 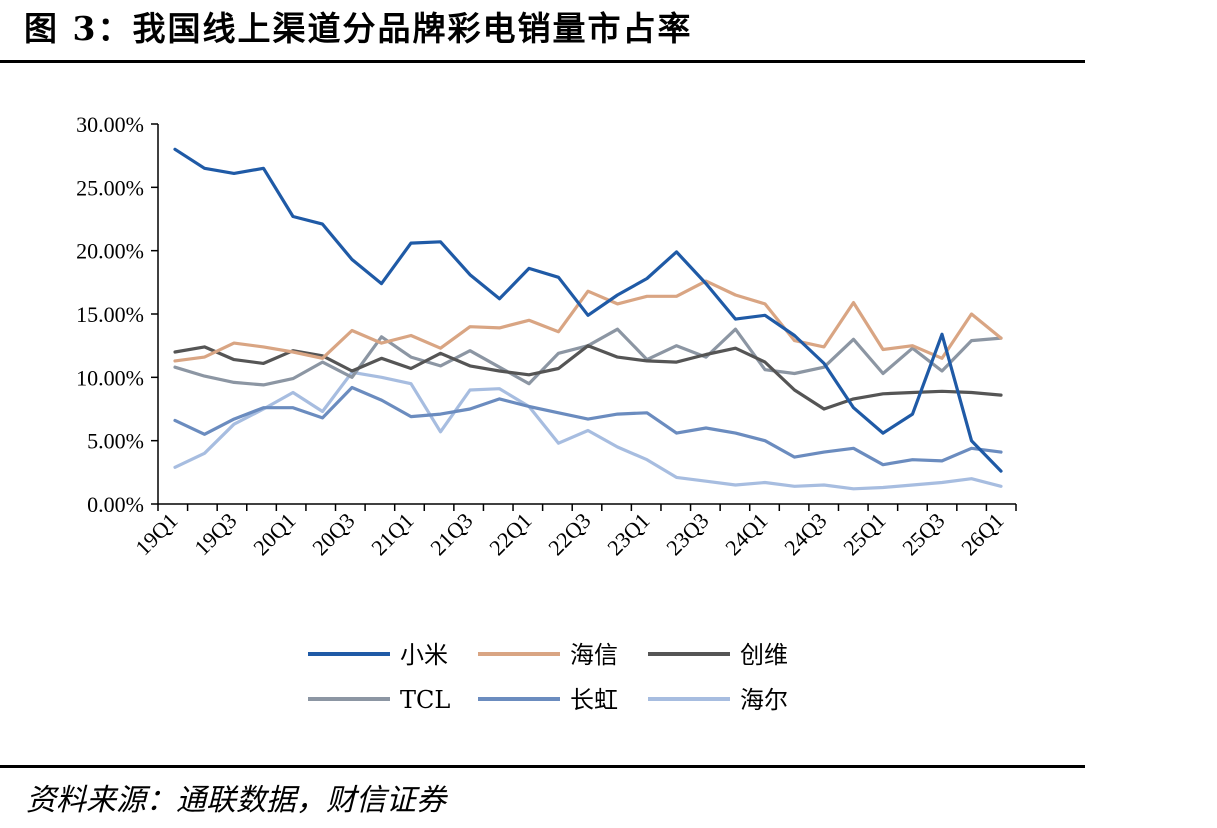 What do you see at coordinates (594, 700) in the screenshot?
I see `legend-label: 长虹` at bounding box center [594, 700].